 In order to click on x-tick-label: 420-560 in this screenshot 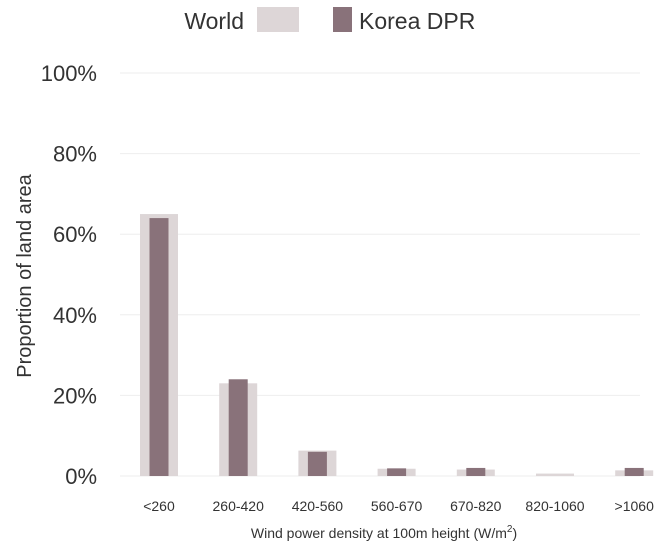, I will do `click(318, 506)`.